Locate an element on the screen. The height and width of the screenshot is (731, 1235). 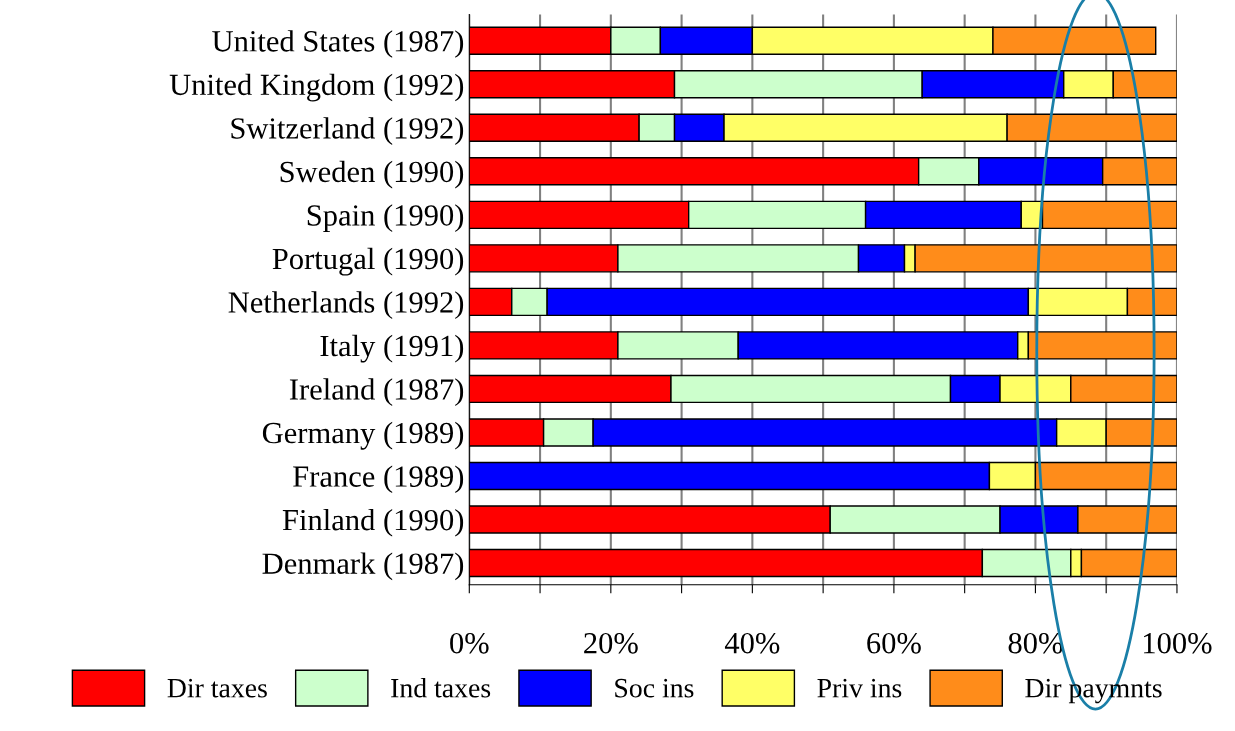
y-tick-label: Finland (1990) is located at coordinates (373, 522).